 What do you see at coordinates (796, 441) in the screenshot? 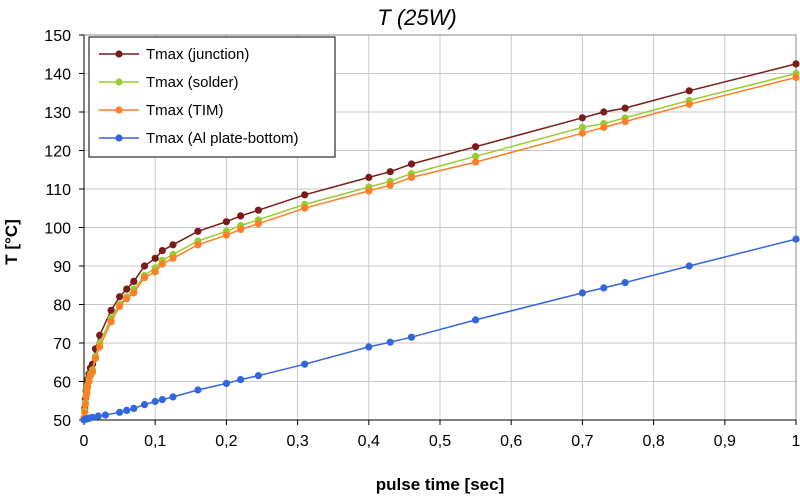
I see `x-tick-label: 1` at bounding box center [796, 441].